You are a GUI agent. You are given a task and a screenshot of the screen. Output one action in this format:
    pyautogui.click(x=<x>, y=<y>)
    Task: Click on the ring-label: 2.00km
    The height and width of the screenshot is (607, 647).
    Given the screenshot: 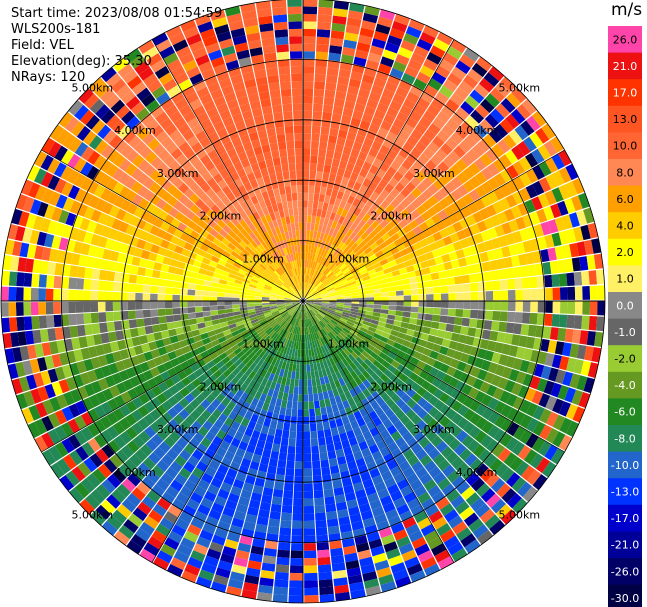 What is the action you would take?
    pyautogui.click(x=221, y=386)
    